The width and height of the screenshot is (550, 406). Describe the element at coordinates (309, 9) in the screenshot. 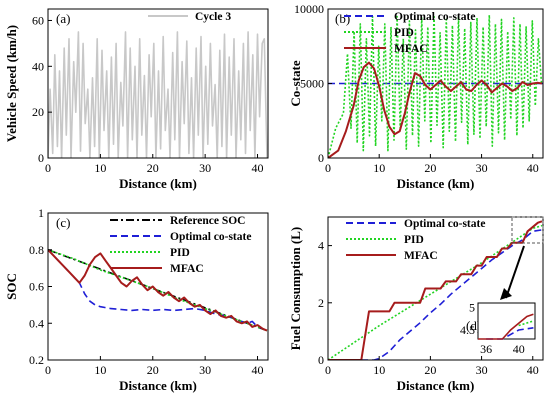

I see `y-tick-label: 10000` at that location.